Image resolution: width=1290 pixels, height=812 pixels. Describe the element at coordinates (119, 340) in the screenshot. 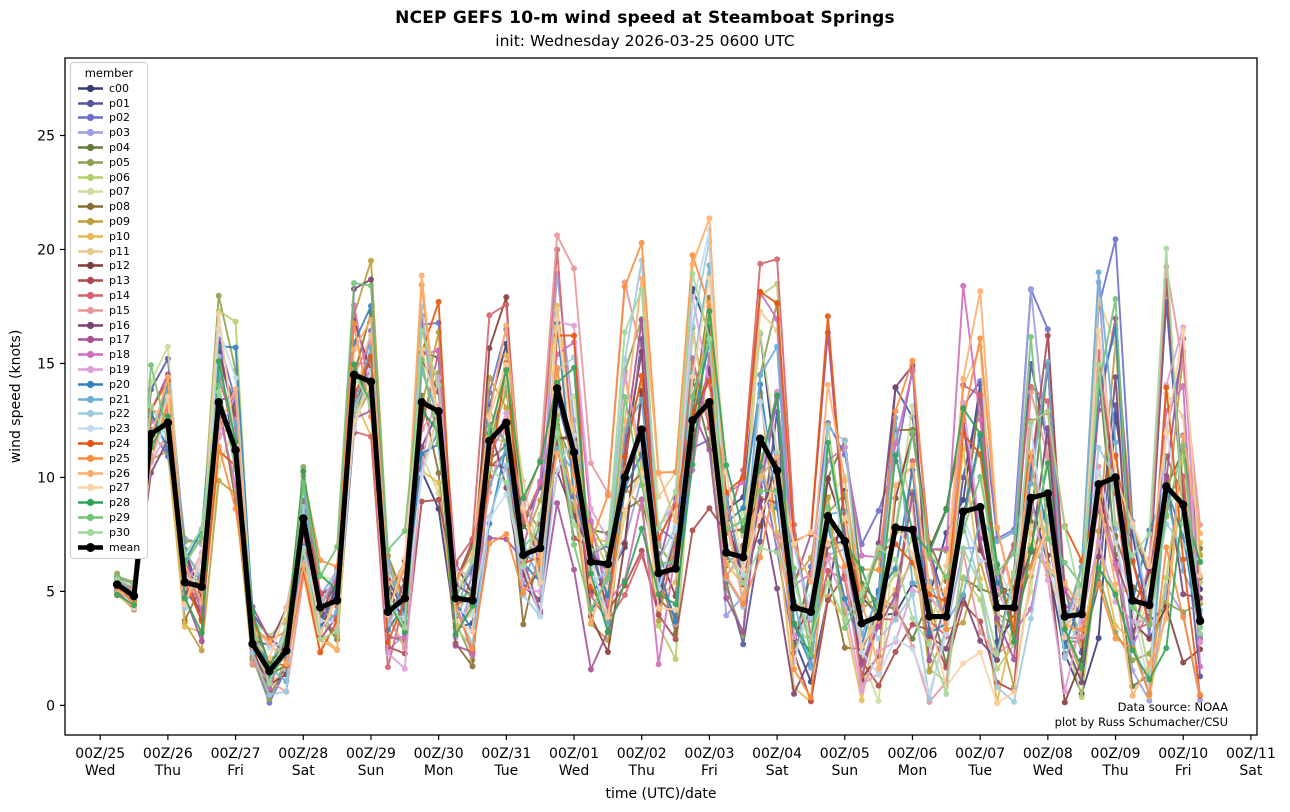

I see `legend-label-p17: p17` at that location.